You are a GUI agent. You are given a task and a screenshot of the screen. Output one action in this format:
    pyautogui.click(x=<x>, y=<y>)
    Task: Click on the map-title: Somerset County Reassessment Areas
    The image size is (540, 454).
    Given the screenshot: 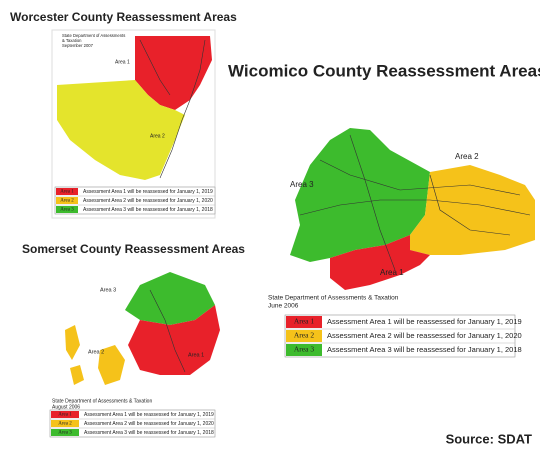 What is the action you would take?
    pyautogui.click(x=133, y=249)
    